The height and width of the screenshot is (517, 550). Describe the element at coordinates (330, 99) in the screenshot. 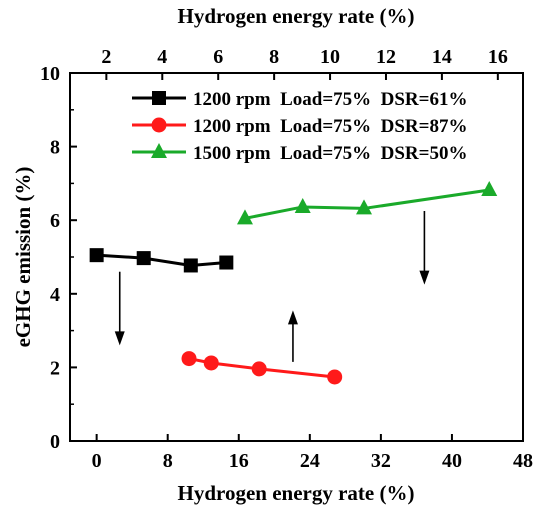

I see `legend-label: 1200 rpm Load=75% DSR=61%` at that location.